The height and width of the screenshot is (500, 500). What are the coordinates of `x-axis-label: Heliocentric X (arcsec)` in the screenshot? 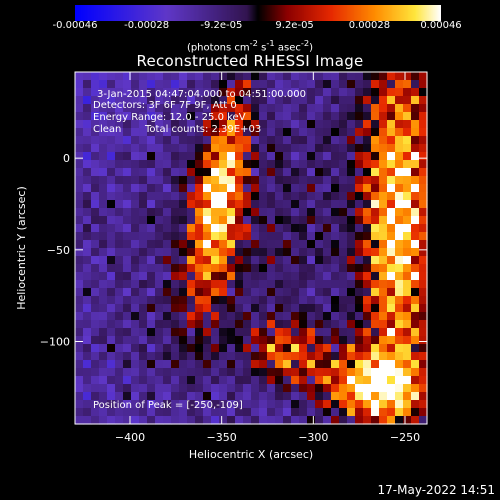 It's located at (251, 454).